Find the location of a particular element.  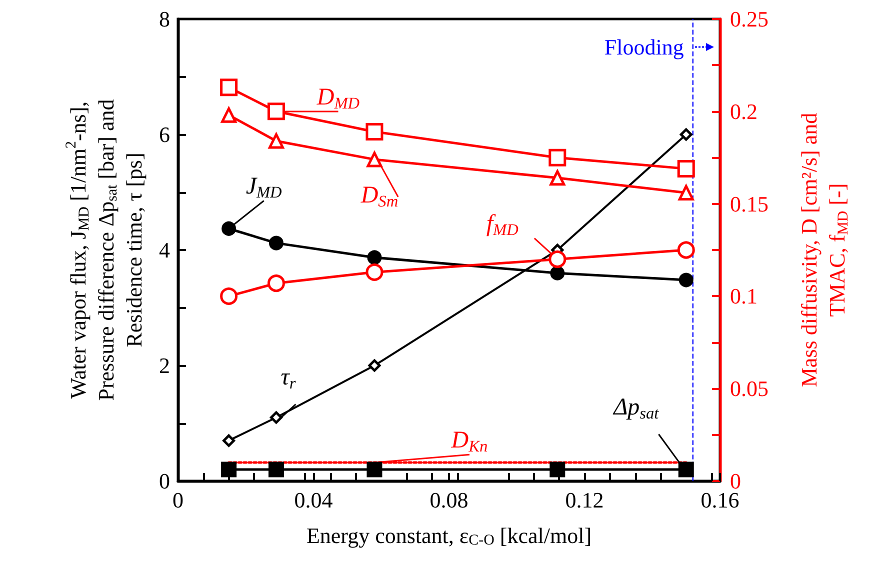

x-tick-label: 0.12 is located at coordinates (584, 500).